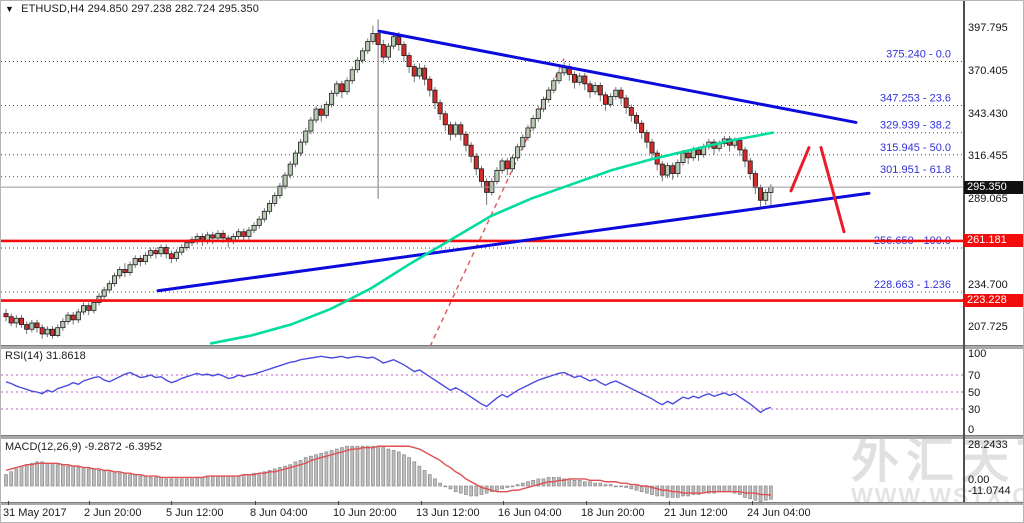 The width and height of the screenshot is (1024, 523). I want to click on price-axis-label: 343.430, so click(988, 113).